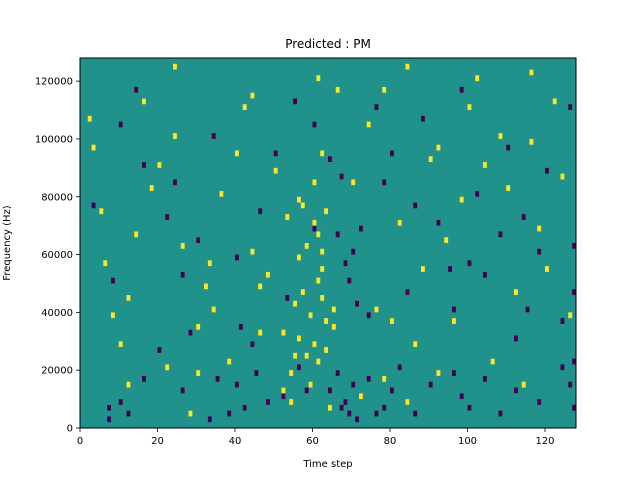  I want to click on x-tick-label: 80, so click(390, 441).